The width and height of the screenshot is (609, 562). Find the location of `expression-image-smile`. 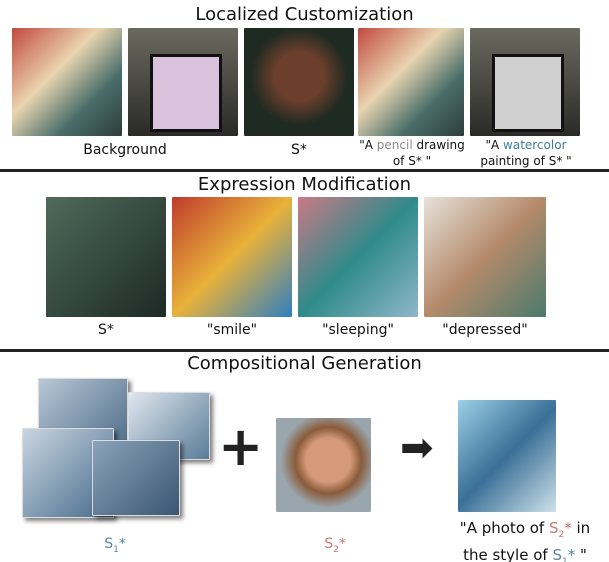

expression-image-smile is located at coordinates (232, 257).